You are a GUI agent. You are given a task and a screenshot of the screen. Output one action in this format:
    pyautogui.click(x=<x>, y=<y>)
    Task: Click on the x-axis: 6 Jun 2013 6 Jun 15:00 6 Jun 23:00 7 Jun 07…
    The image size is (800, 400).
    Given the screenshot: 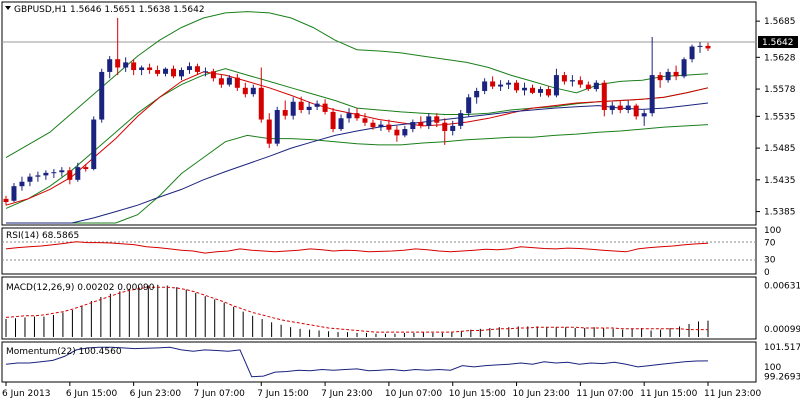 What is the action you would take?
    pyautogui.click(x=381, y=390)
    